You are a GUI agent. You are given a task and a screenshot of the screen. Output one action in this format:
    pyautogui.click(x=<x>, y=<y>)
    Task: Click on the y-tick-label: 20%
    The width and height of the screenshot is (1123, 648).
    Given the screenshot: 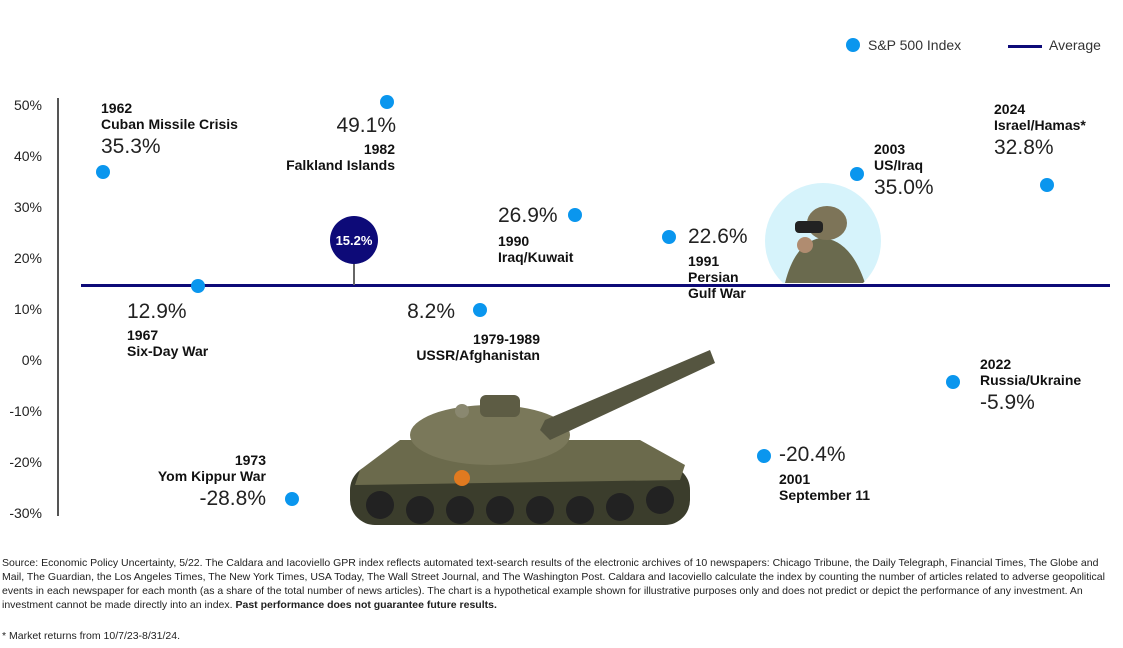 What is the action you would take?
    pyautogui.click(x=27, y=258)
    